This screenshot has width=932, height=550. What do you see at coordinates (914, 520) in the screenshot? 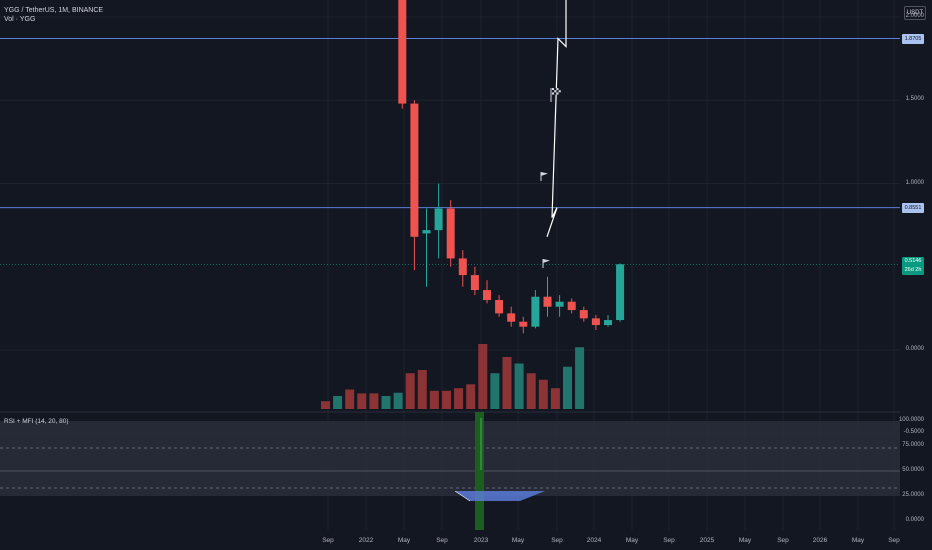
I see `rsi-tick-label: 0.0000` at bounding box center [914, 520].